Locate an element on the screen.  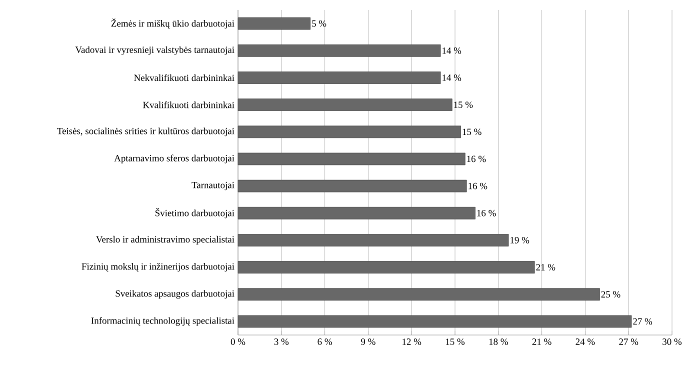
x-tick-label: 18 % is located at coordinates (498, 341).